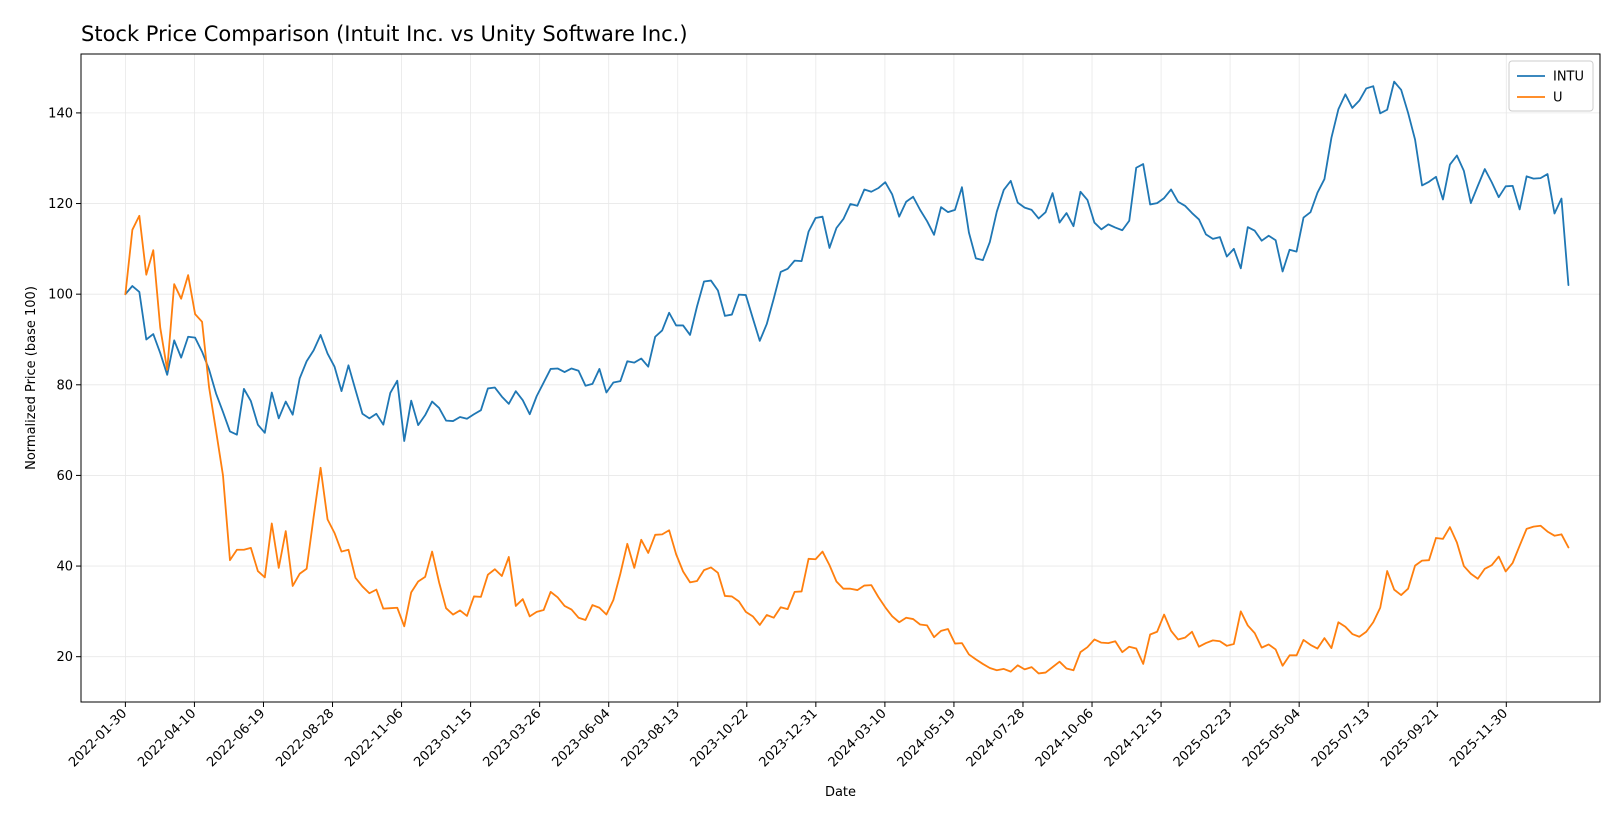 The height and width of the screenshot is (819, 1620). Describe the element at coordinates (840, 792) in the screenshot. I see `x-axis-label: Date` at that location.